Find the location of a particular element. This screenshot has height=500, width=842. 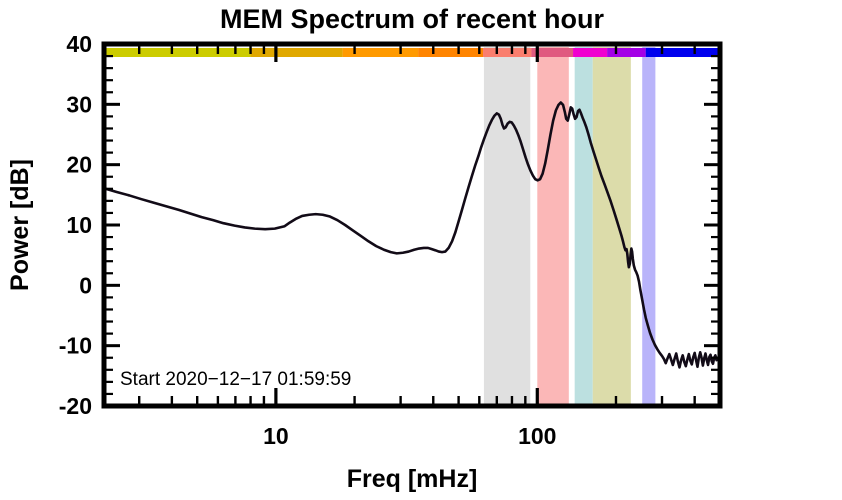

y-axis-label: Power [dB] is located at coordinates (20, 225).